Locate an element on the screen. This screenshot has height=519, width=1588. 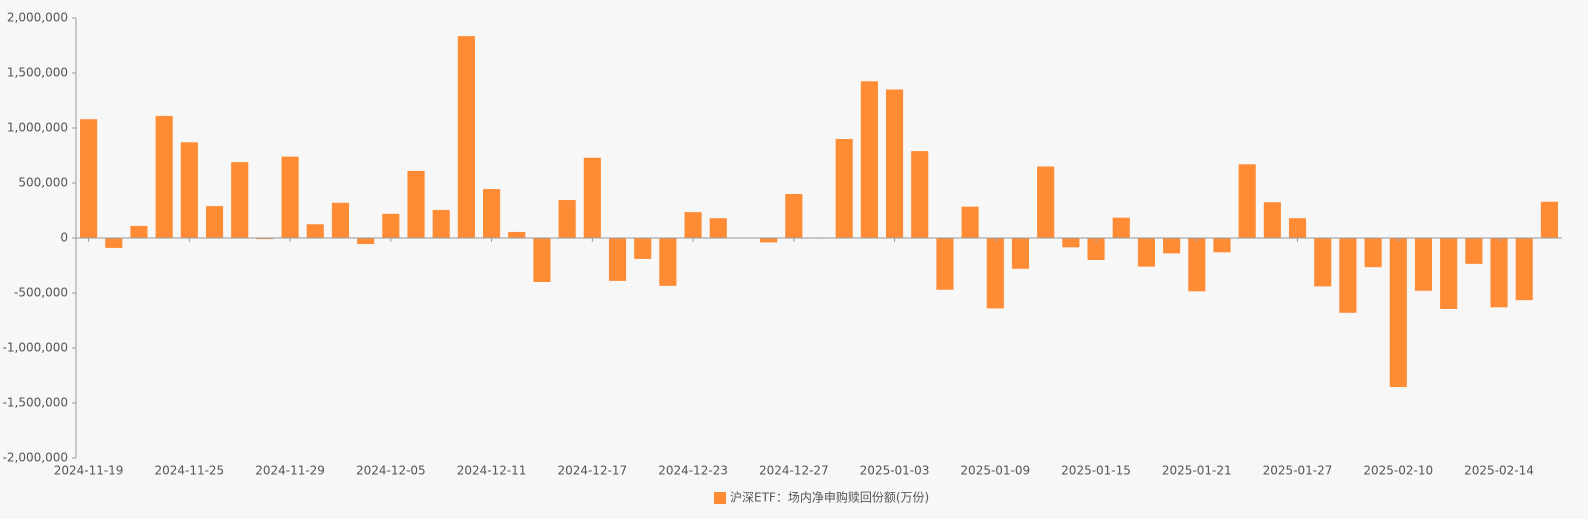
y-tick-label: 1,500,000 is located at coordinates (37, 73).